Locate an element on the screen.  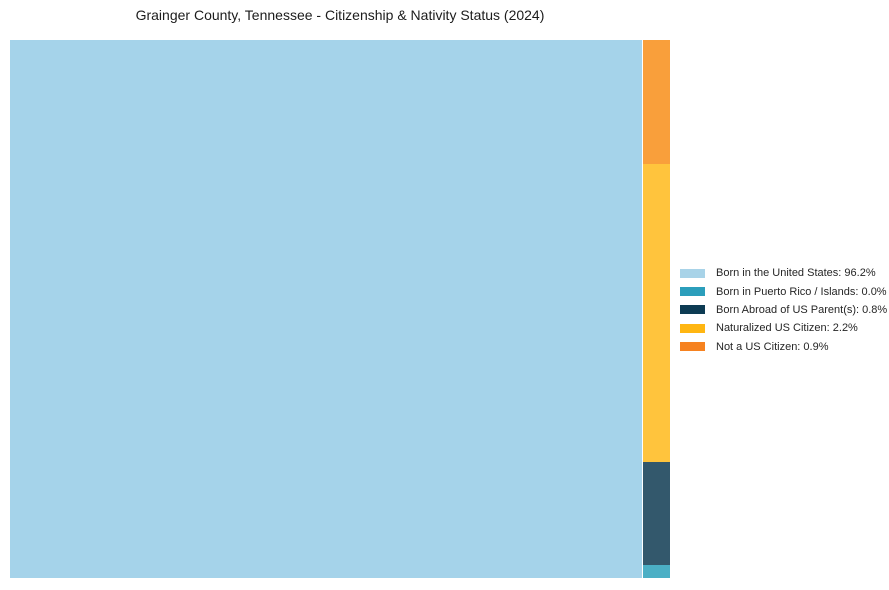
legend-item: Born Abroad of US Parent(s): 0.8% is located at coordinates (783, 310).